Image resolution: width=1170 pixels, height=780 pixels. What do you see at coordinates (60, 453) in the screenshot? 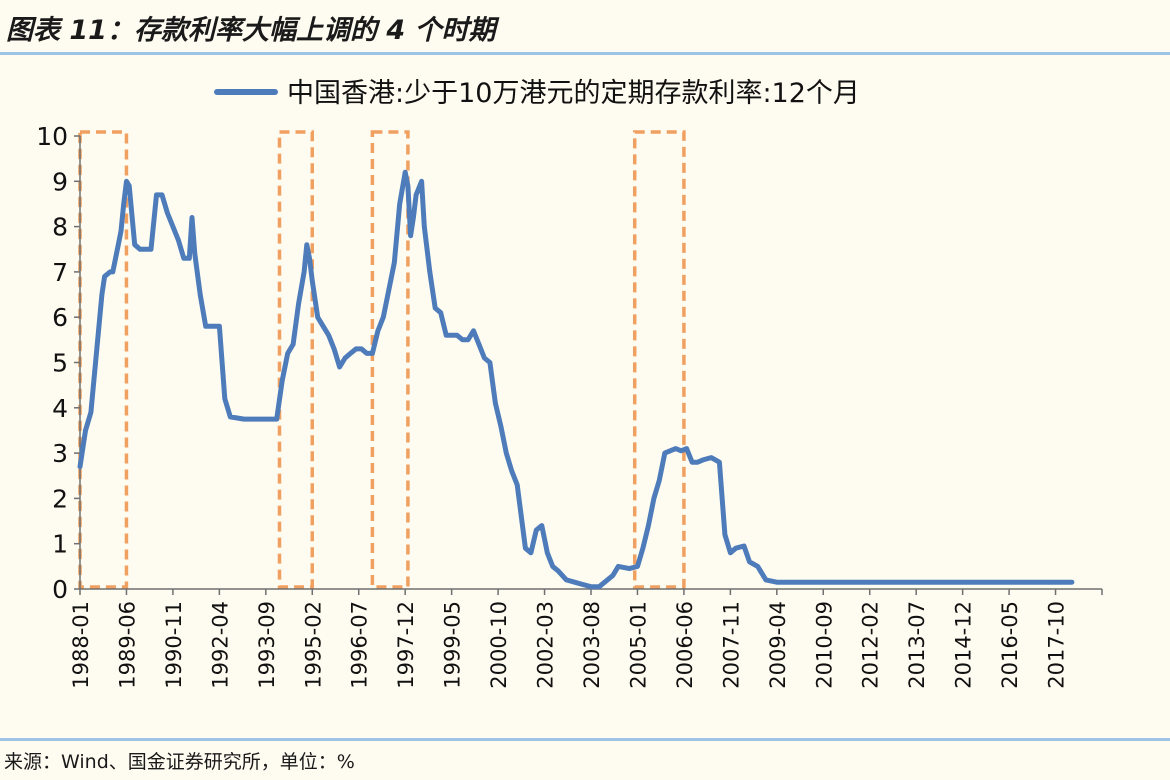
I see `y-tick-label: 3` at bounding box center [60, 453].